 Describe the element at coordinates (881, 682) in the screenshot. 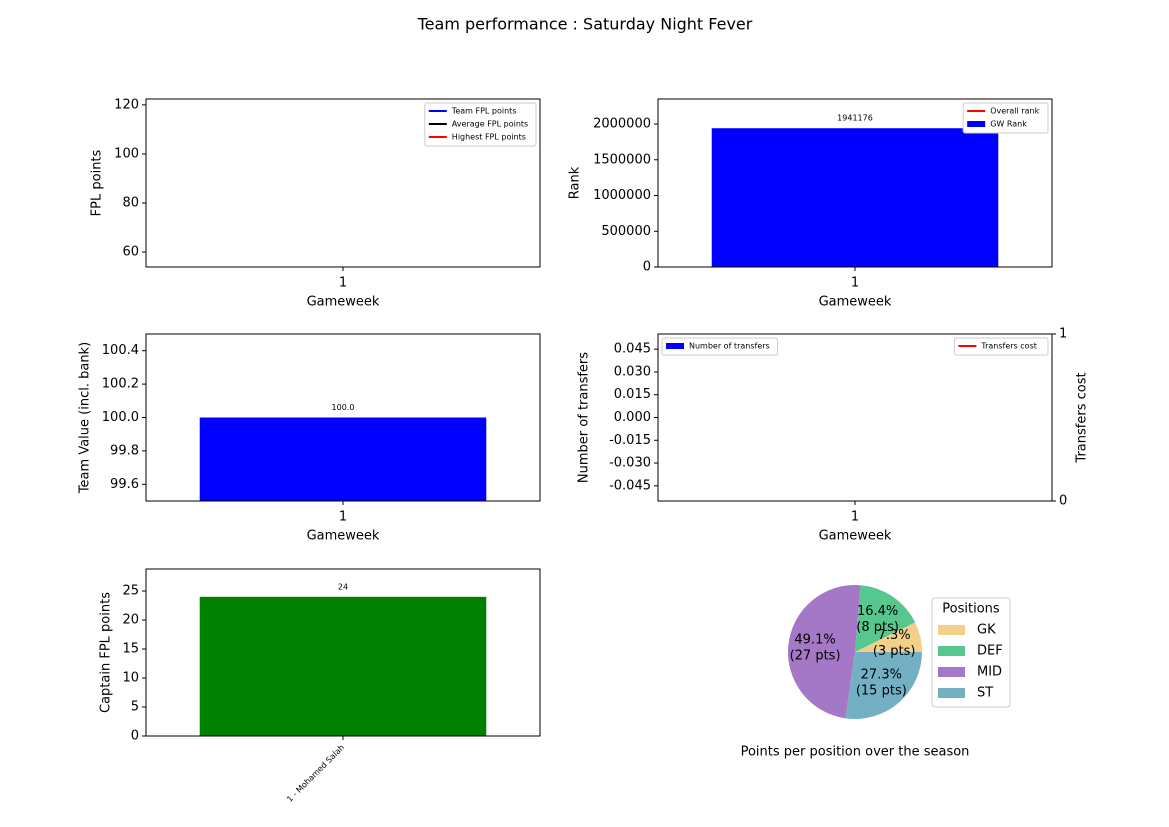

I see `pie-label: 27.3% (15 pts)` at that location.